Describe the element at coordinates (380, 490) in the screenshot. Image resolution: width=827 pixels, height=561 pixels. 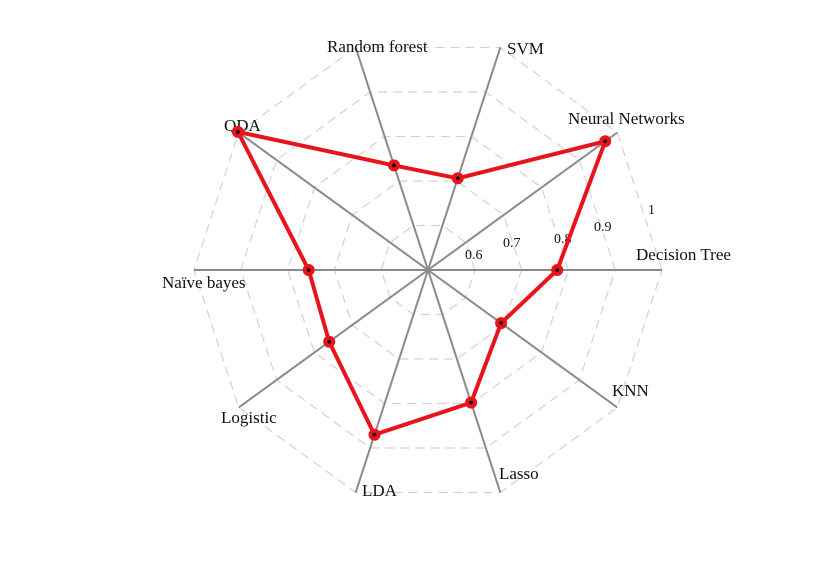
I see `category-label-lda: LDA` at that location.